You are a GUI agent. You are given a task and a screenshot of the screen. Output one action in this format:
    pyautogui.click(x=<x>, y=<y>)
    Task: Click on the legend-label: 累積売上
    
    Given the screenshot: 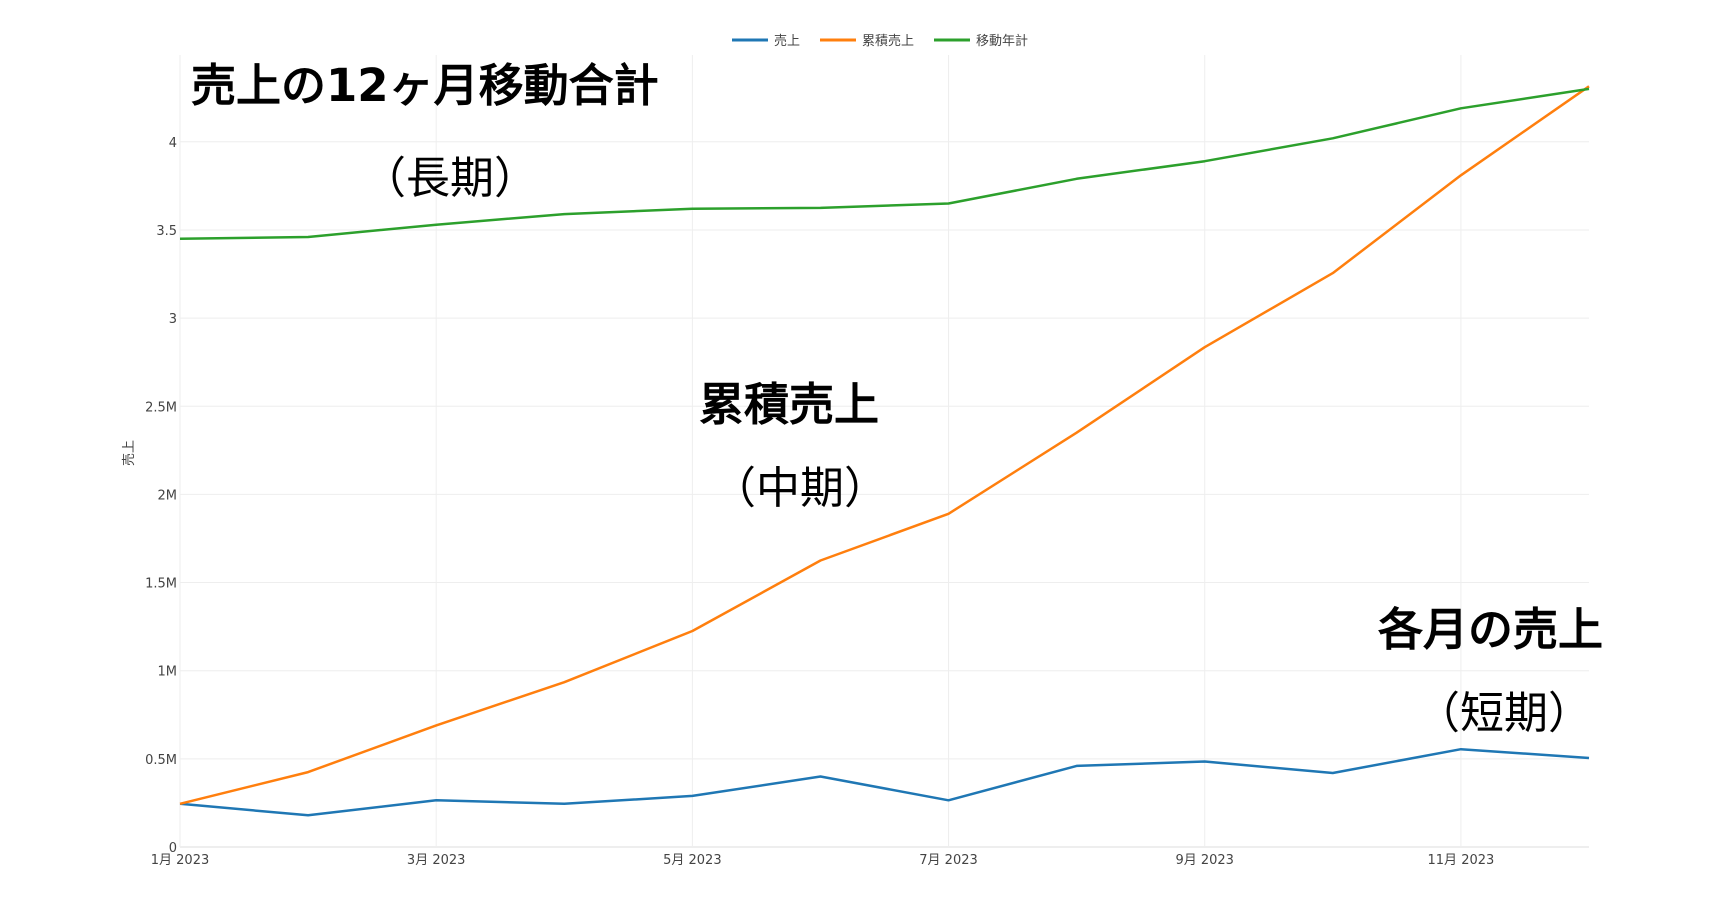 What is the action you would take?
    pyautogui.click(x=888, y=41)
    